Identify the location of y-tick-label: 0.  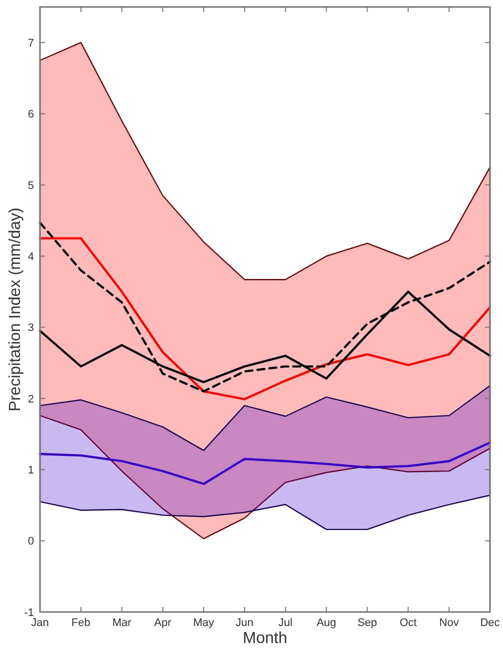
(31, 542).